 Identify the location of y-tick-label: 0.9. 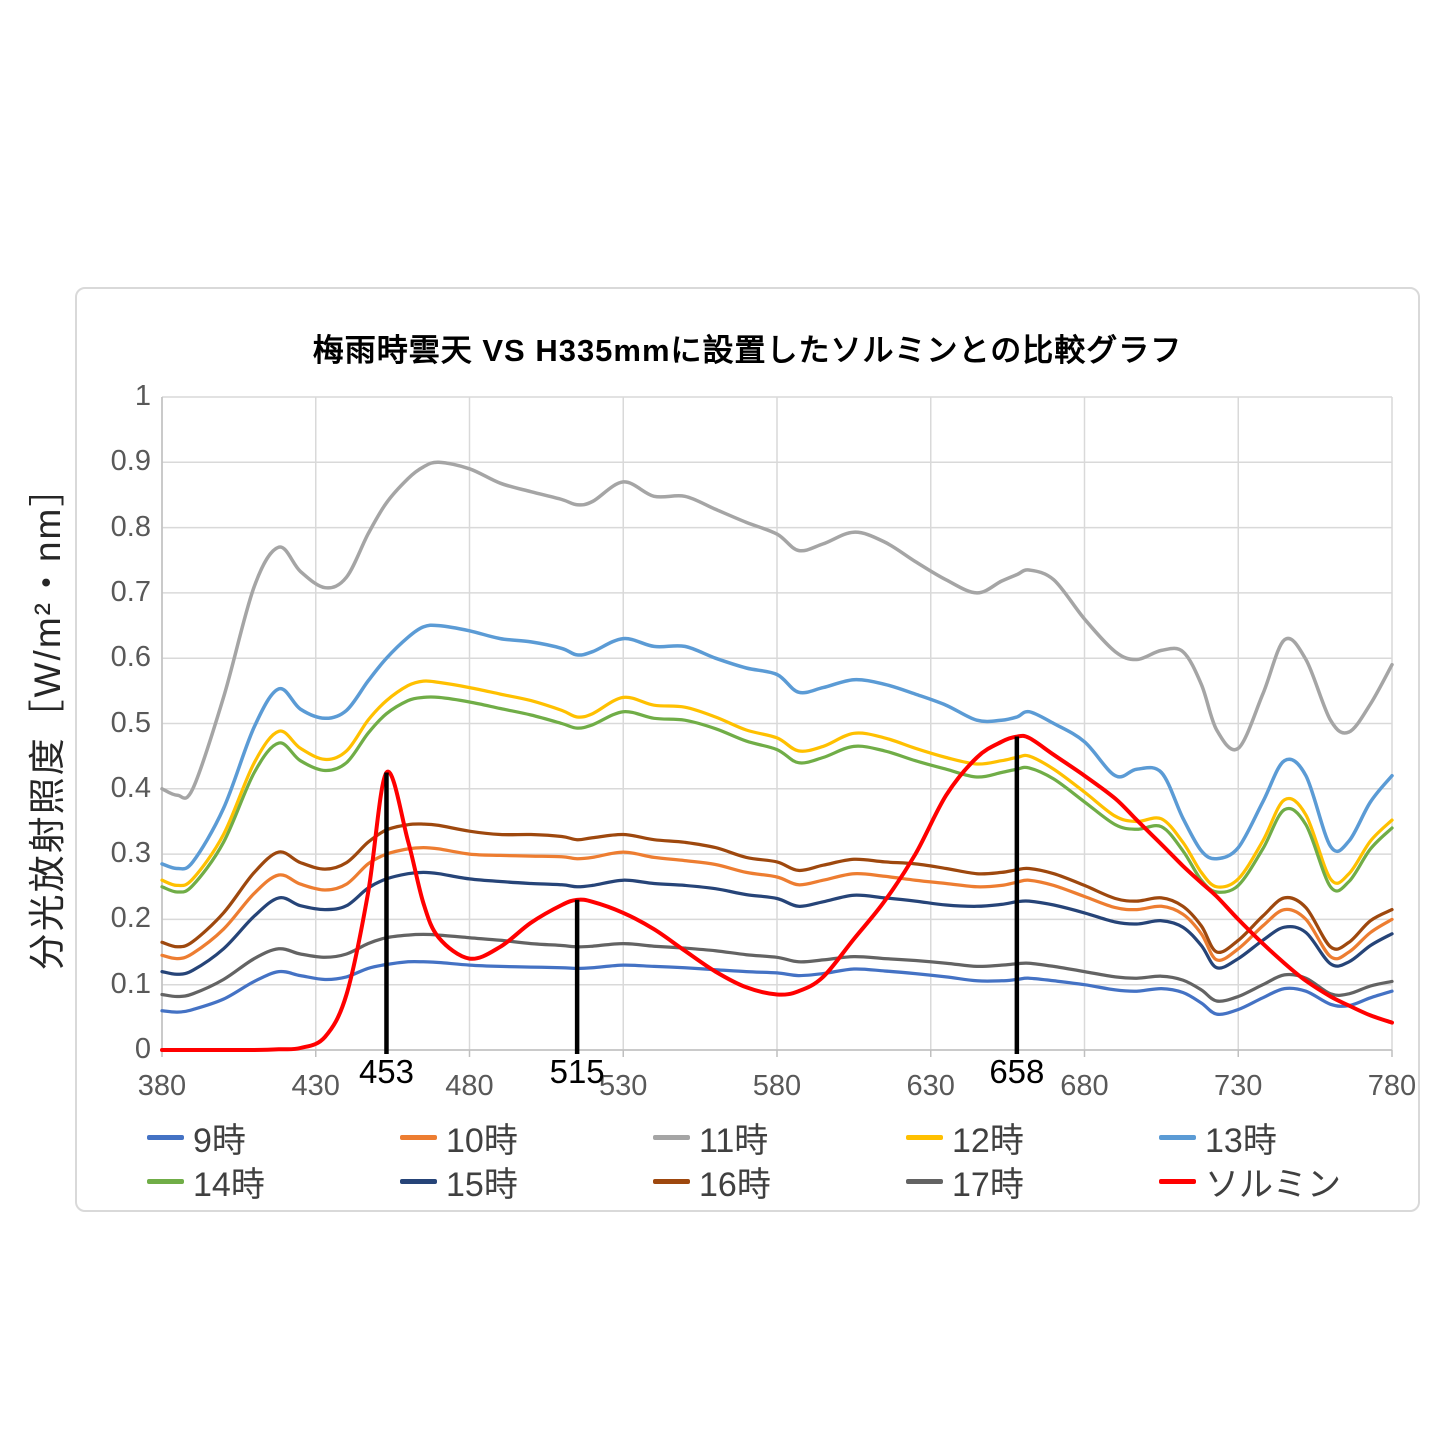
(130, 461).